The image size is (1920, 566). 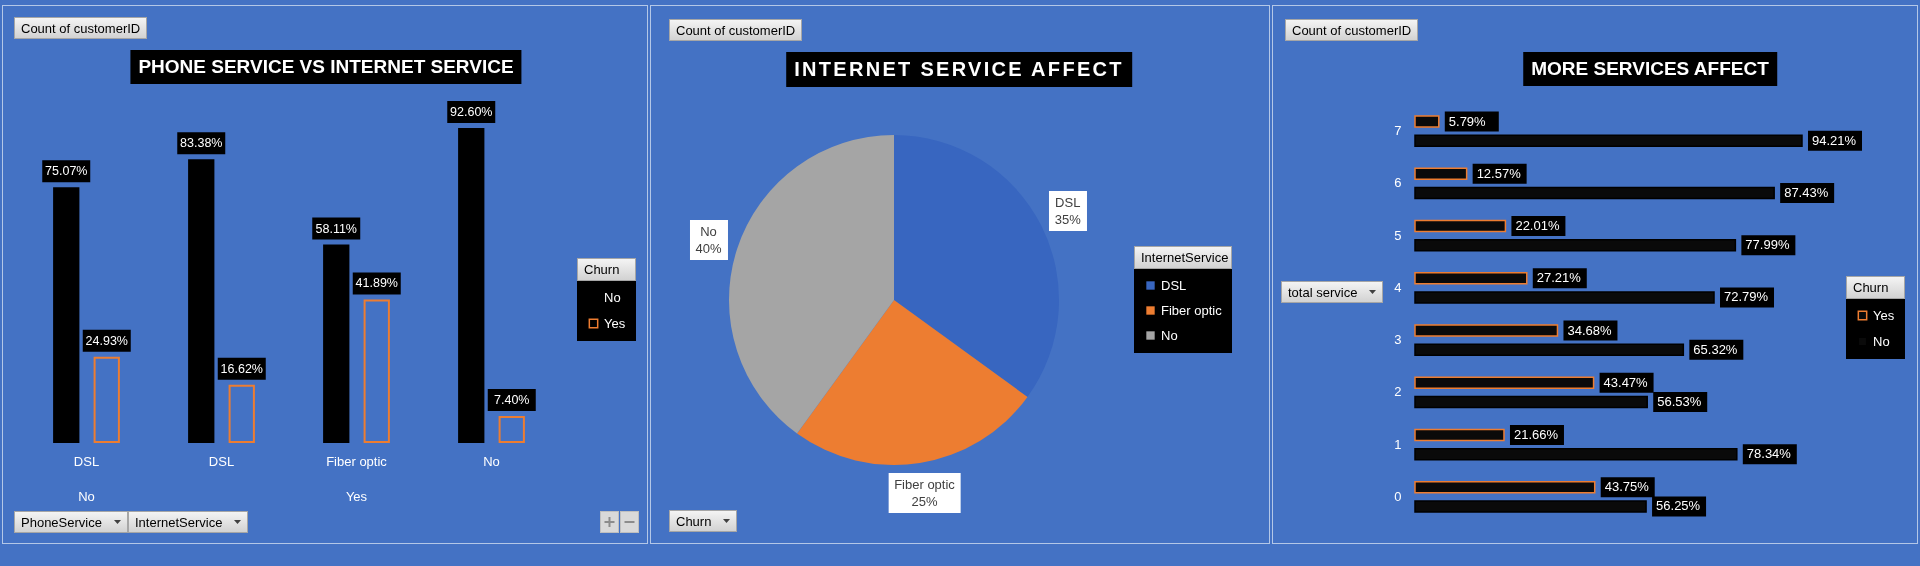 What do you see at coordinates (1068, 203) in the screenshot?
I see `slice-label: DSL` at bounding box center [1068, 203].